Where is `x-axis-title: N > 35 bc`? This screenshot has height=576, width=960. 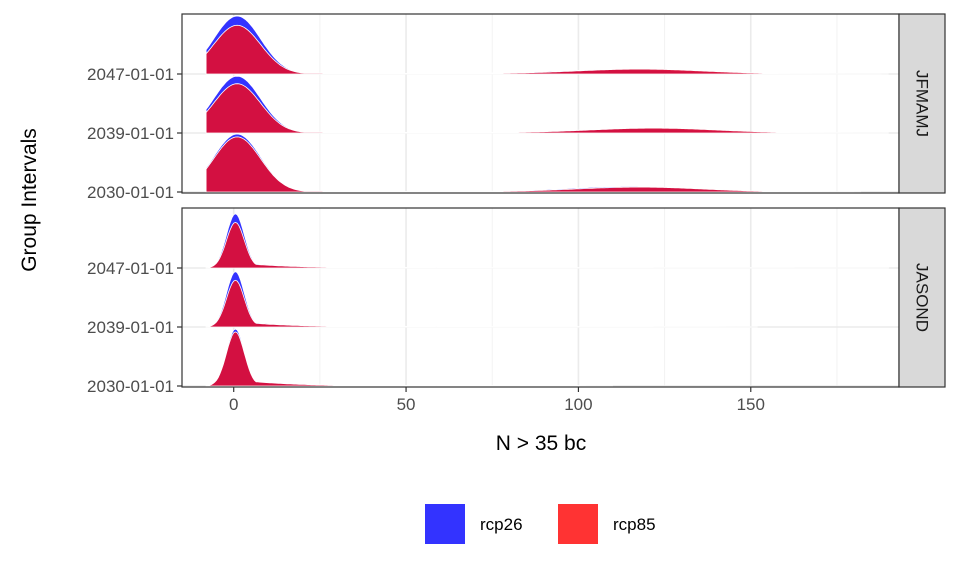
x-axis-title: N > 35 bc is located at coordinates (541, 443).